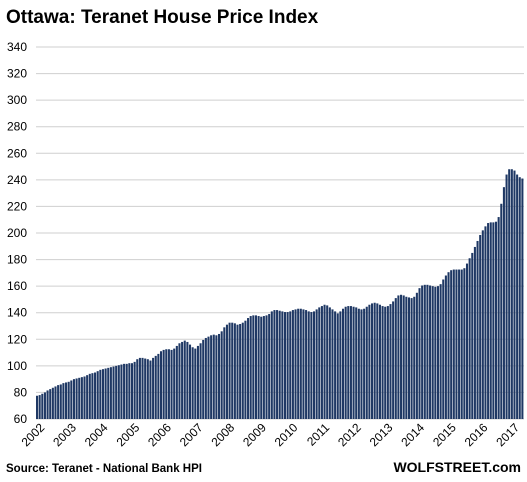 The image size is (527, 482). Describe the element at coordinates (21, 392) in the screenshot. I see `y-tick-label: 80` at that location.